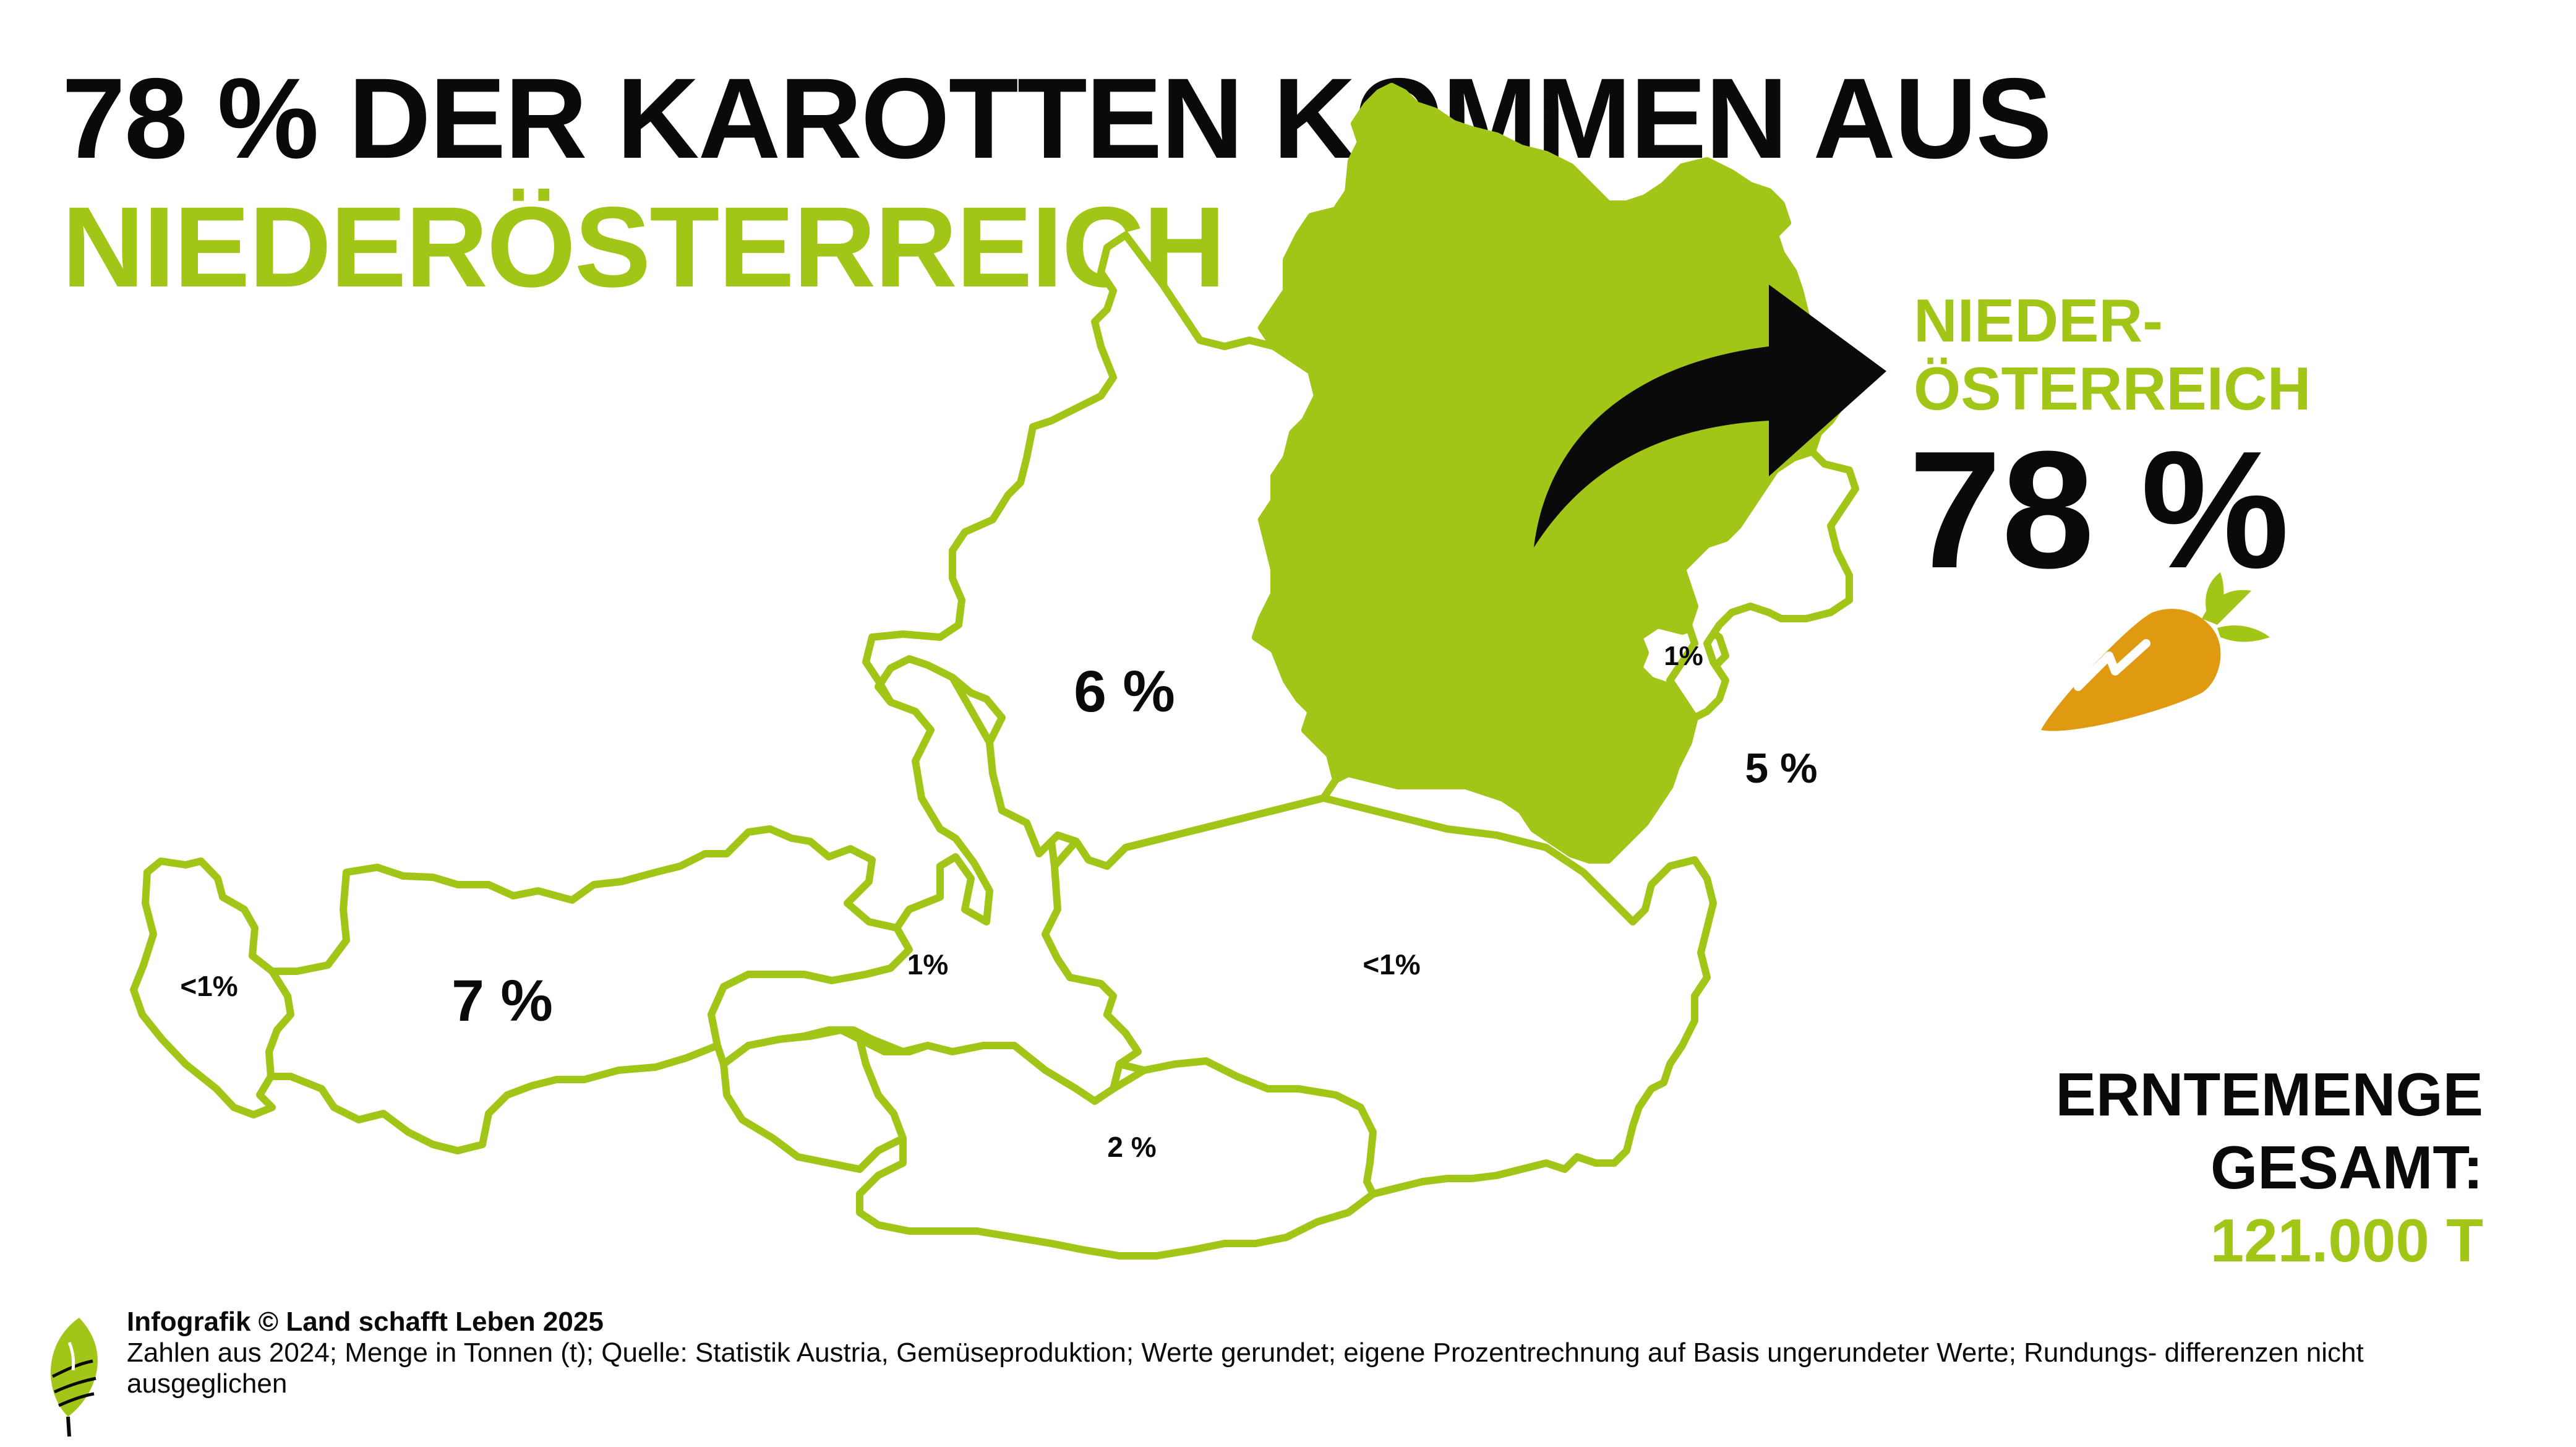 Image resolution: width=2576 pixels, height=1447 pixels. I want to click on label-tirol: 7 %, so click(502, 1001).